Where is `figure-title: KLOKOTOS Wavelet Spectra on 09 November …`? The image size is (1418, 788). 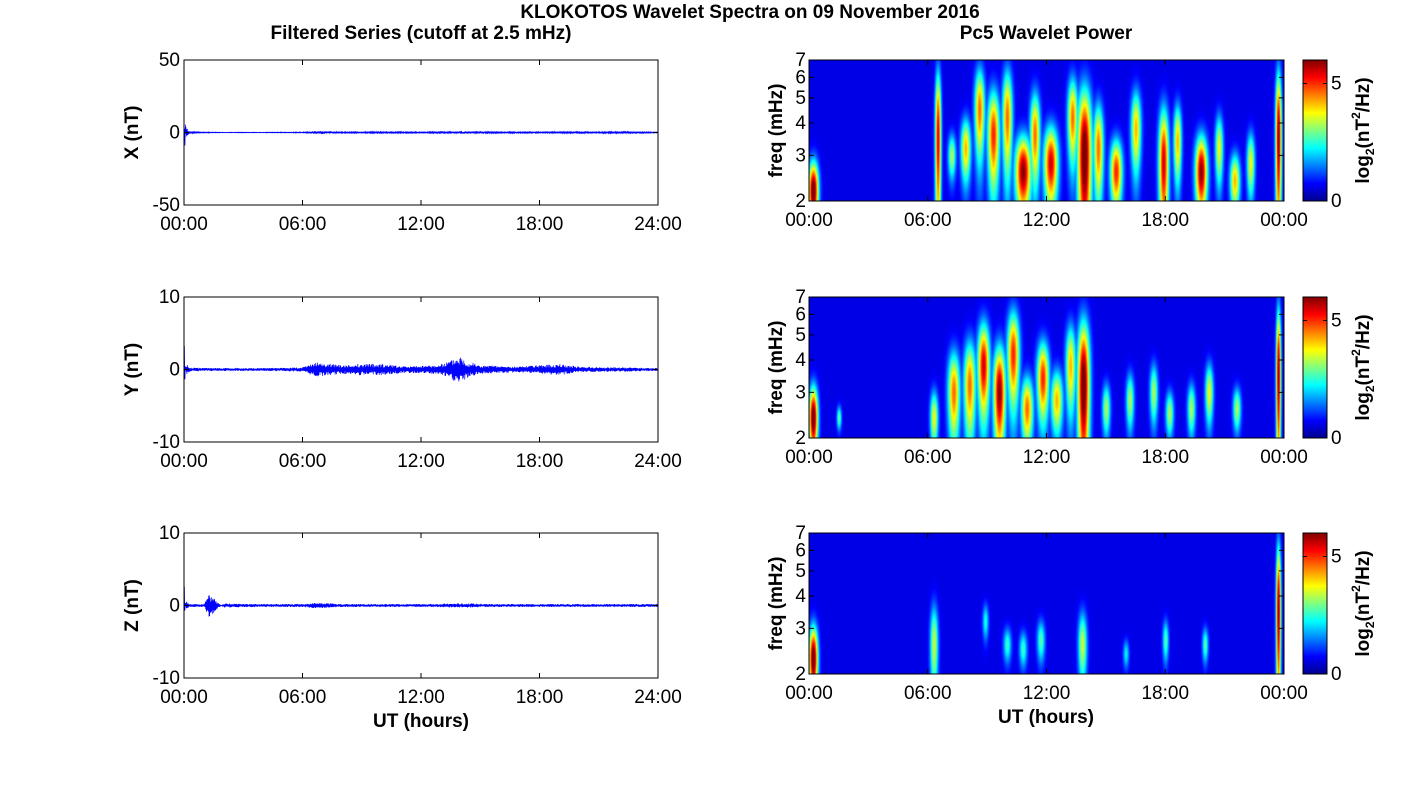
figure-title: KLOKOTOS Wavelet Spectra on 09 November … is located at coordinates (749, 12).